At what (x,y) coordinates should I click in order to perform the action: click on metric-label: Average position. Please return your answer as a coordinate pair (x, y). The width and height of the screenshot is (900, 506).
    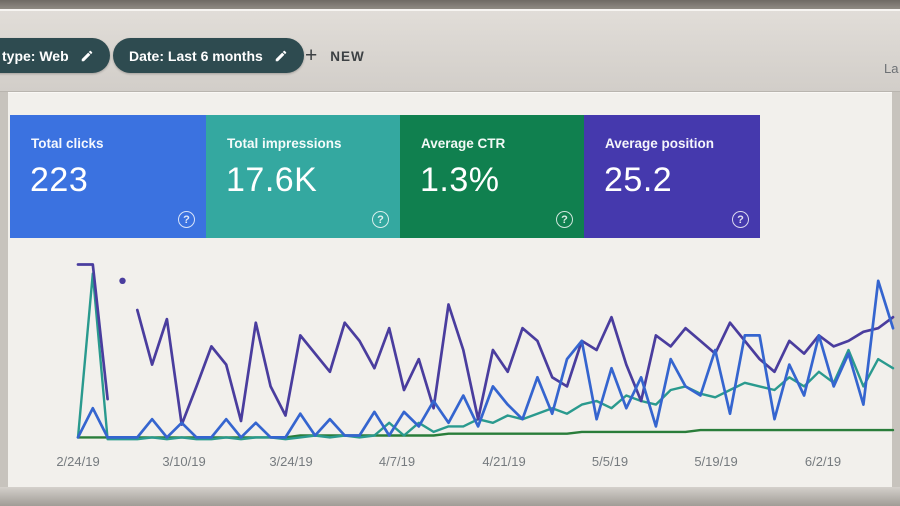
    Looking at the image, I should click on (660, 143).